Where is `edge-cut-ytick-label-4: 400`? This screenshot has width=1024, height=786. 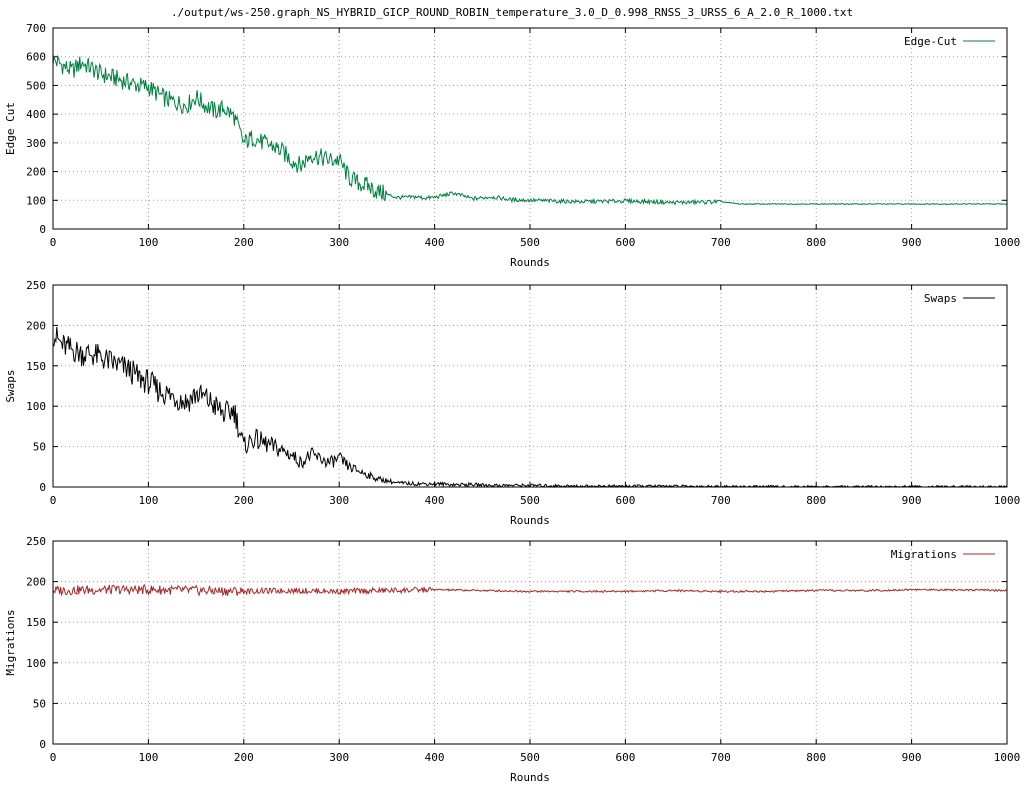 edge-cut-ytick-label-4: 400 is located at coordinates (36, 114).